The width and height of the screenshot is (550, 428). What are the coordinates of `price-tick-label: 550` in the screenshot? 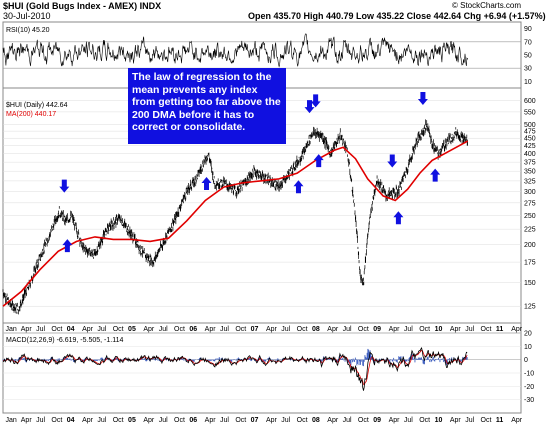 It's located at (530, 112).